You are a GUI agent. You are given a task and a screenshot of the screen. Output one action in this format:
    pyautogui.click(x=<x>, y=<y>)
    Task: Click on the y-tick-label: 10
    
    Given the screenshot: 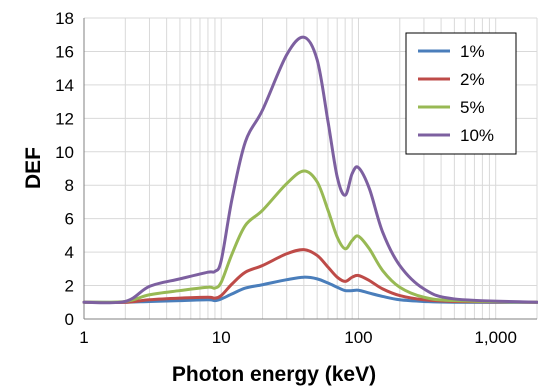 What is the action you would take?
    pyautogui.click(x=64, y=152)
    